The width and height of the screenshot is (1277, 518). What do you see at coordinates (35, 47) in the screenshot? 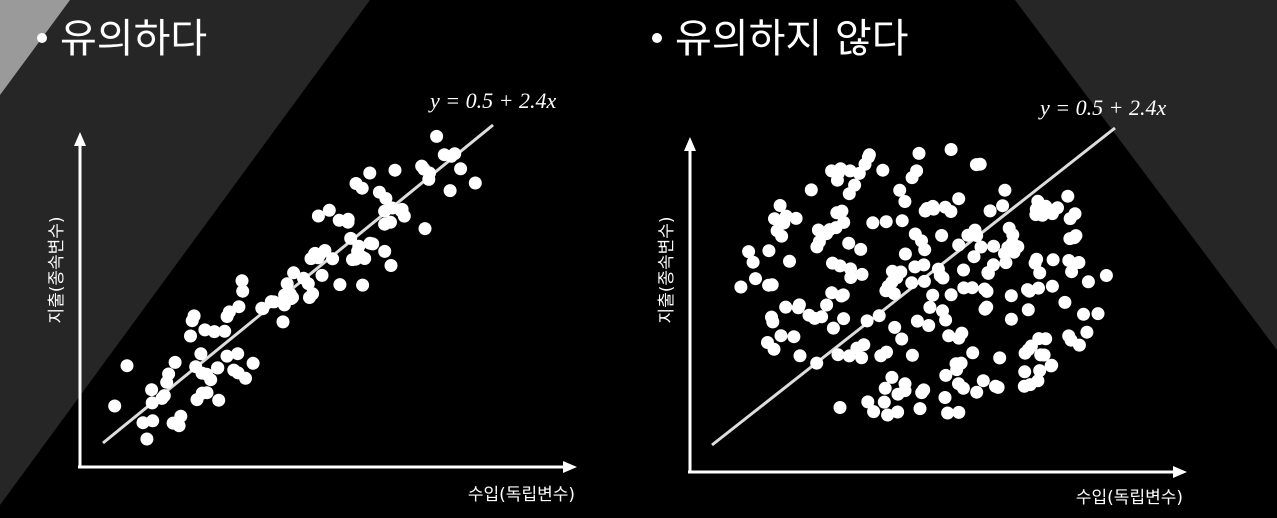
I see `bg-shape` at bounding box center [35, 47].